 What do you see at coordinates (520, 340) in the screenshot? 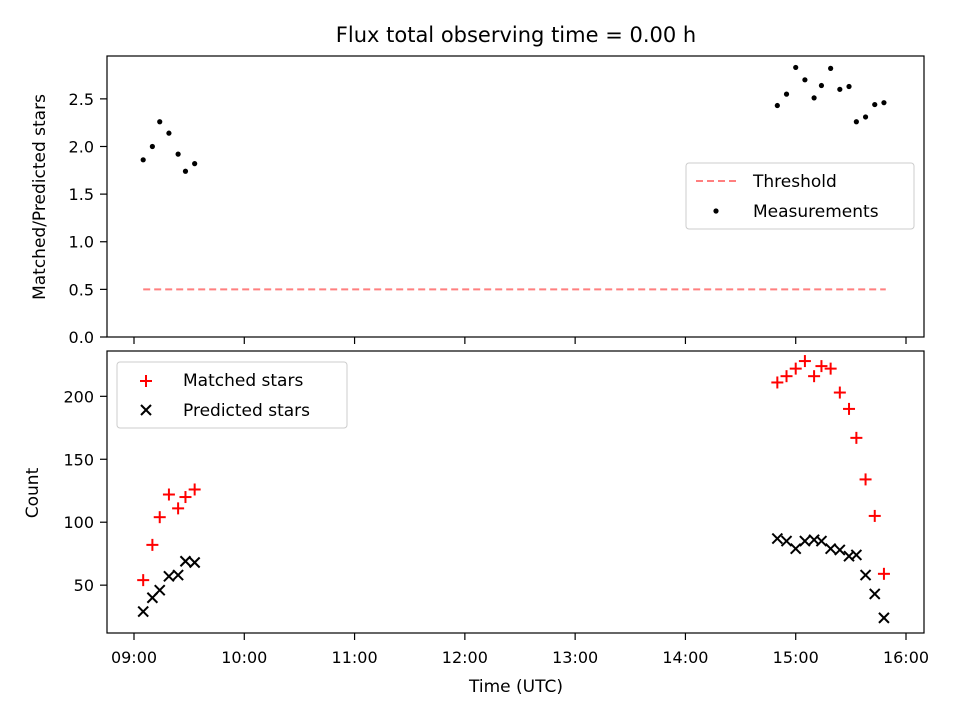
I see `top-x-tick-marks` at bounding box center [520, 340].